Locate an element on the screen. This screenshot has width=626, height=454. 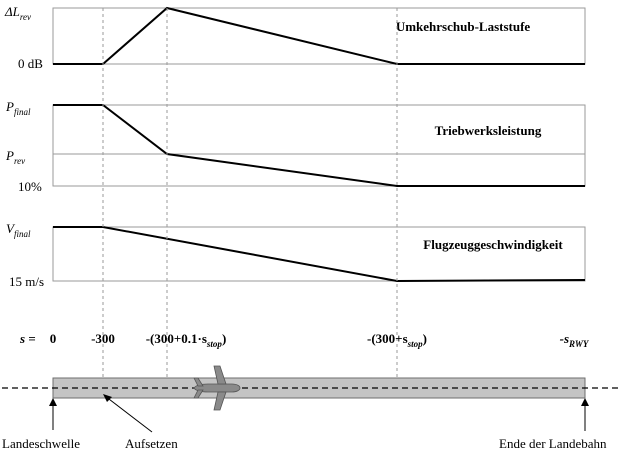
runway-end-arrowhead is located at coordinates (585, 402).